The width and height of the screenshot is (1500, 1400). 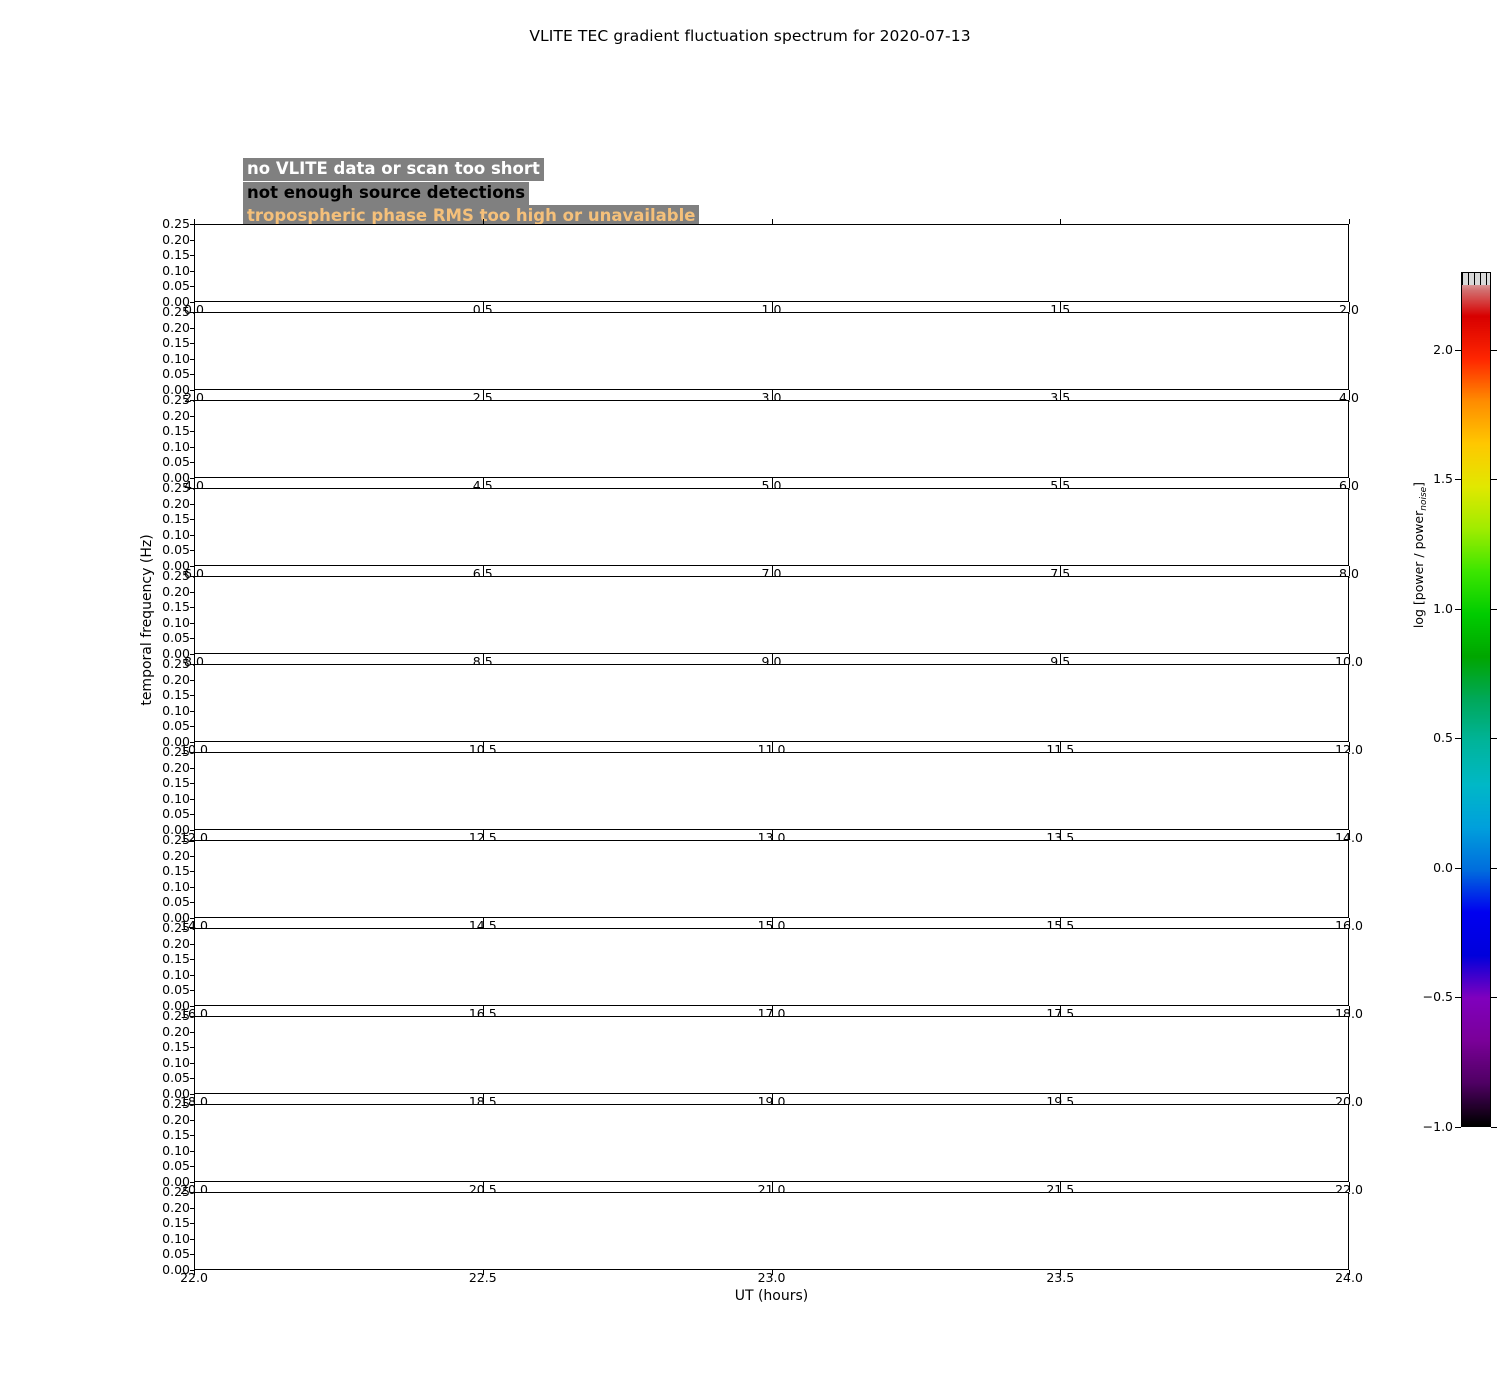 I want to click on y-tick-label: 0.20, so click(x=176, y=591).